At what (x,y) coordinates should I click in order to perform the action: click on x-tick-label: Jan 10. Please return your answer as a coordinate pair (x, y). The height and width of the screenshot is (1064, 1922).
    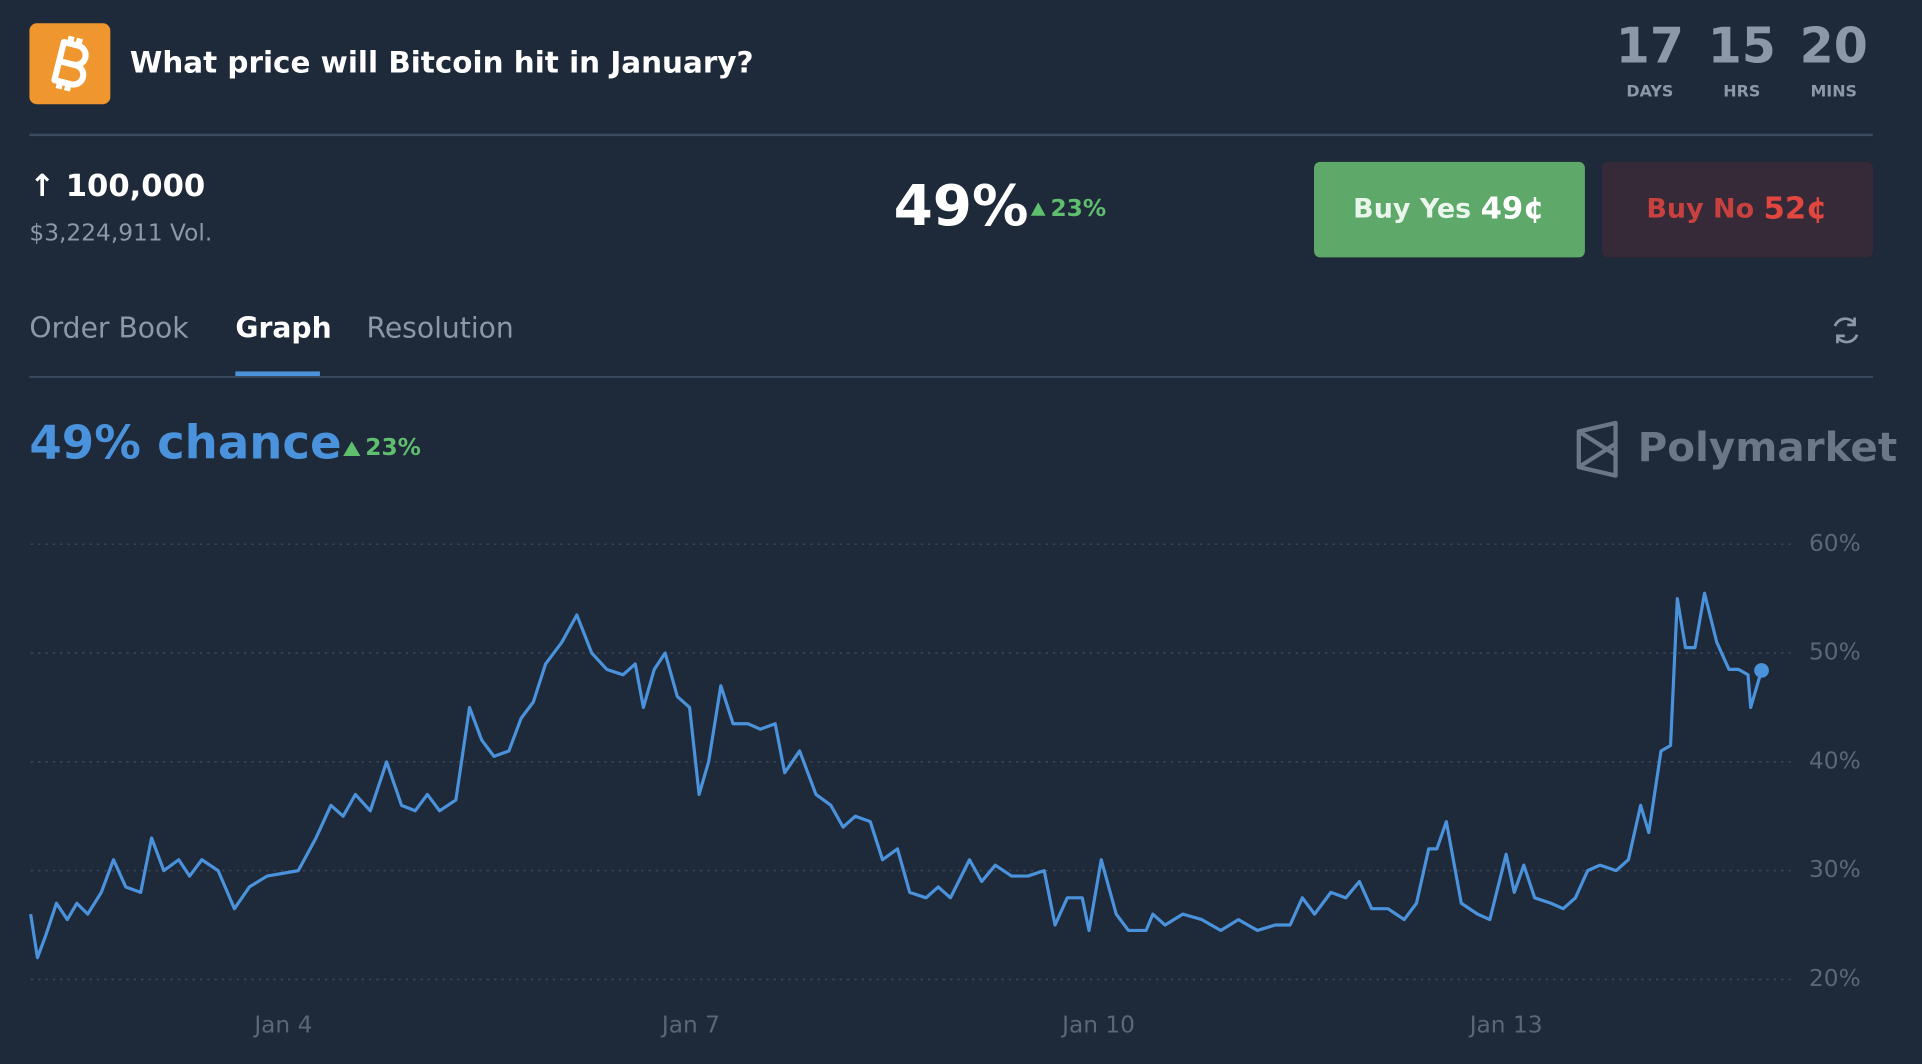
    Looking at the image, I should click on (1097, 1024).